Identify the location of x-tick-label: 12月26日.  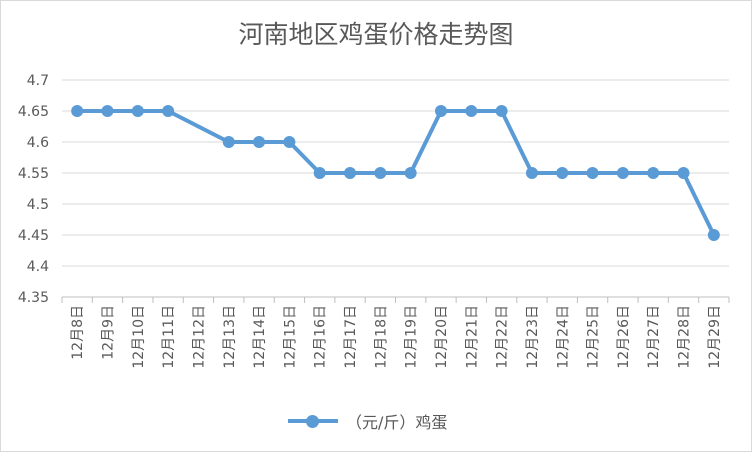
(624, 337).